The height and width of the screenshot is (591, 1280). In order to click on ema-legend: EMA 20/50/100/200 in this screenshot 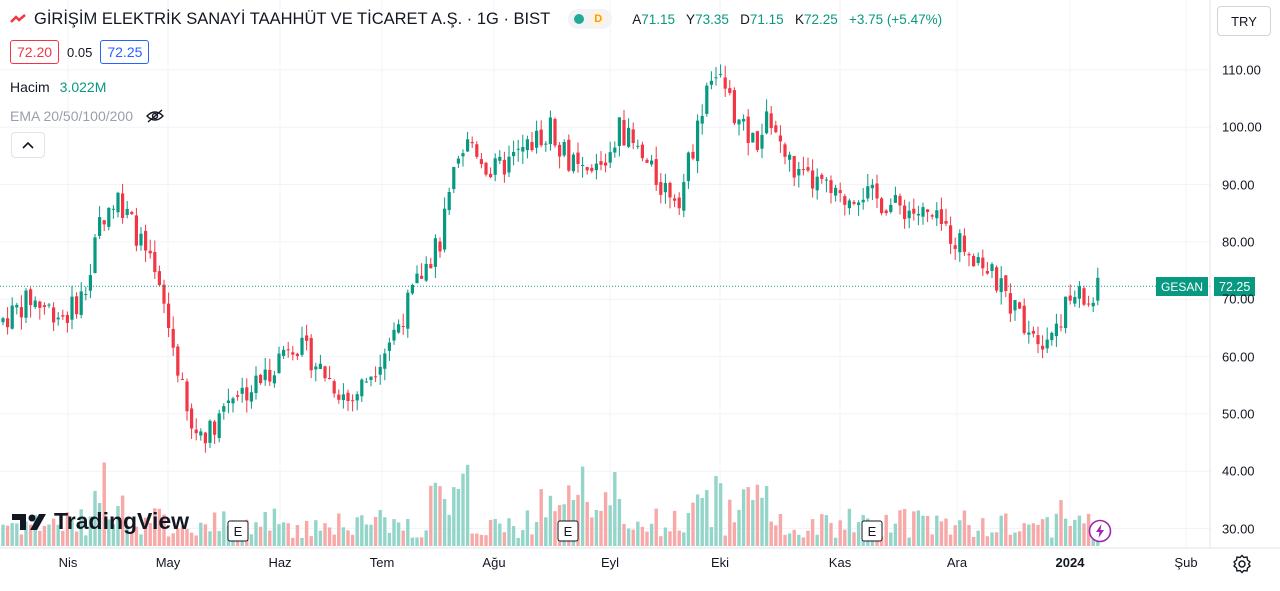, I will do `click(87, 116)`.